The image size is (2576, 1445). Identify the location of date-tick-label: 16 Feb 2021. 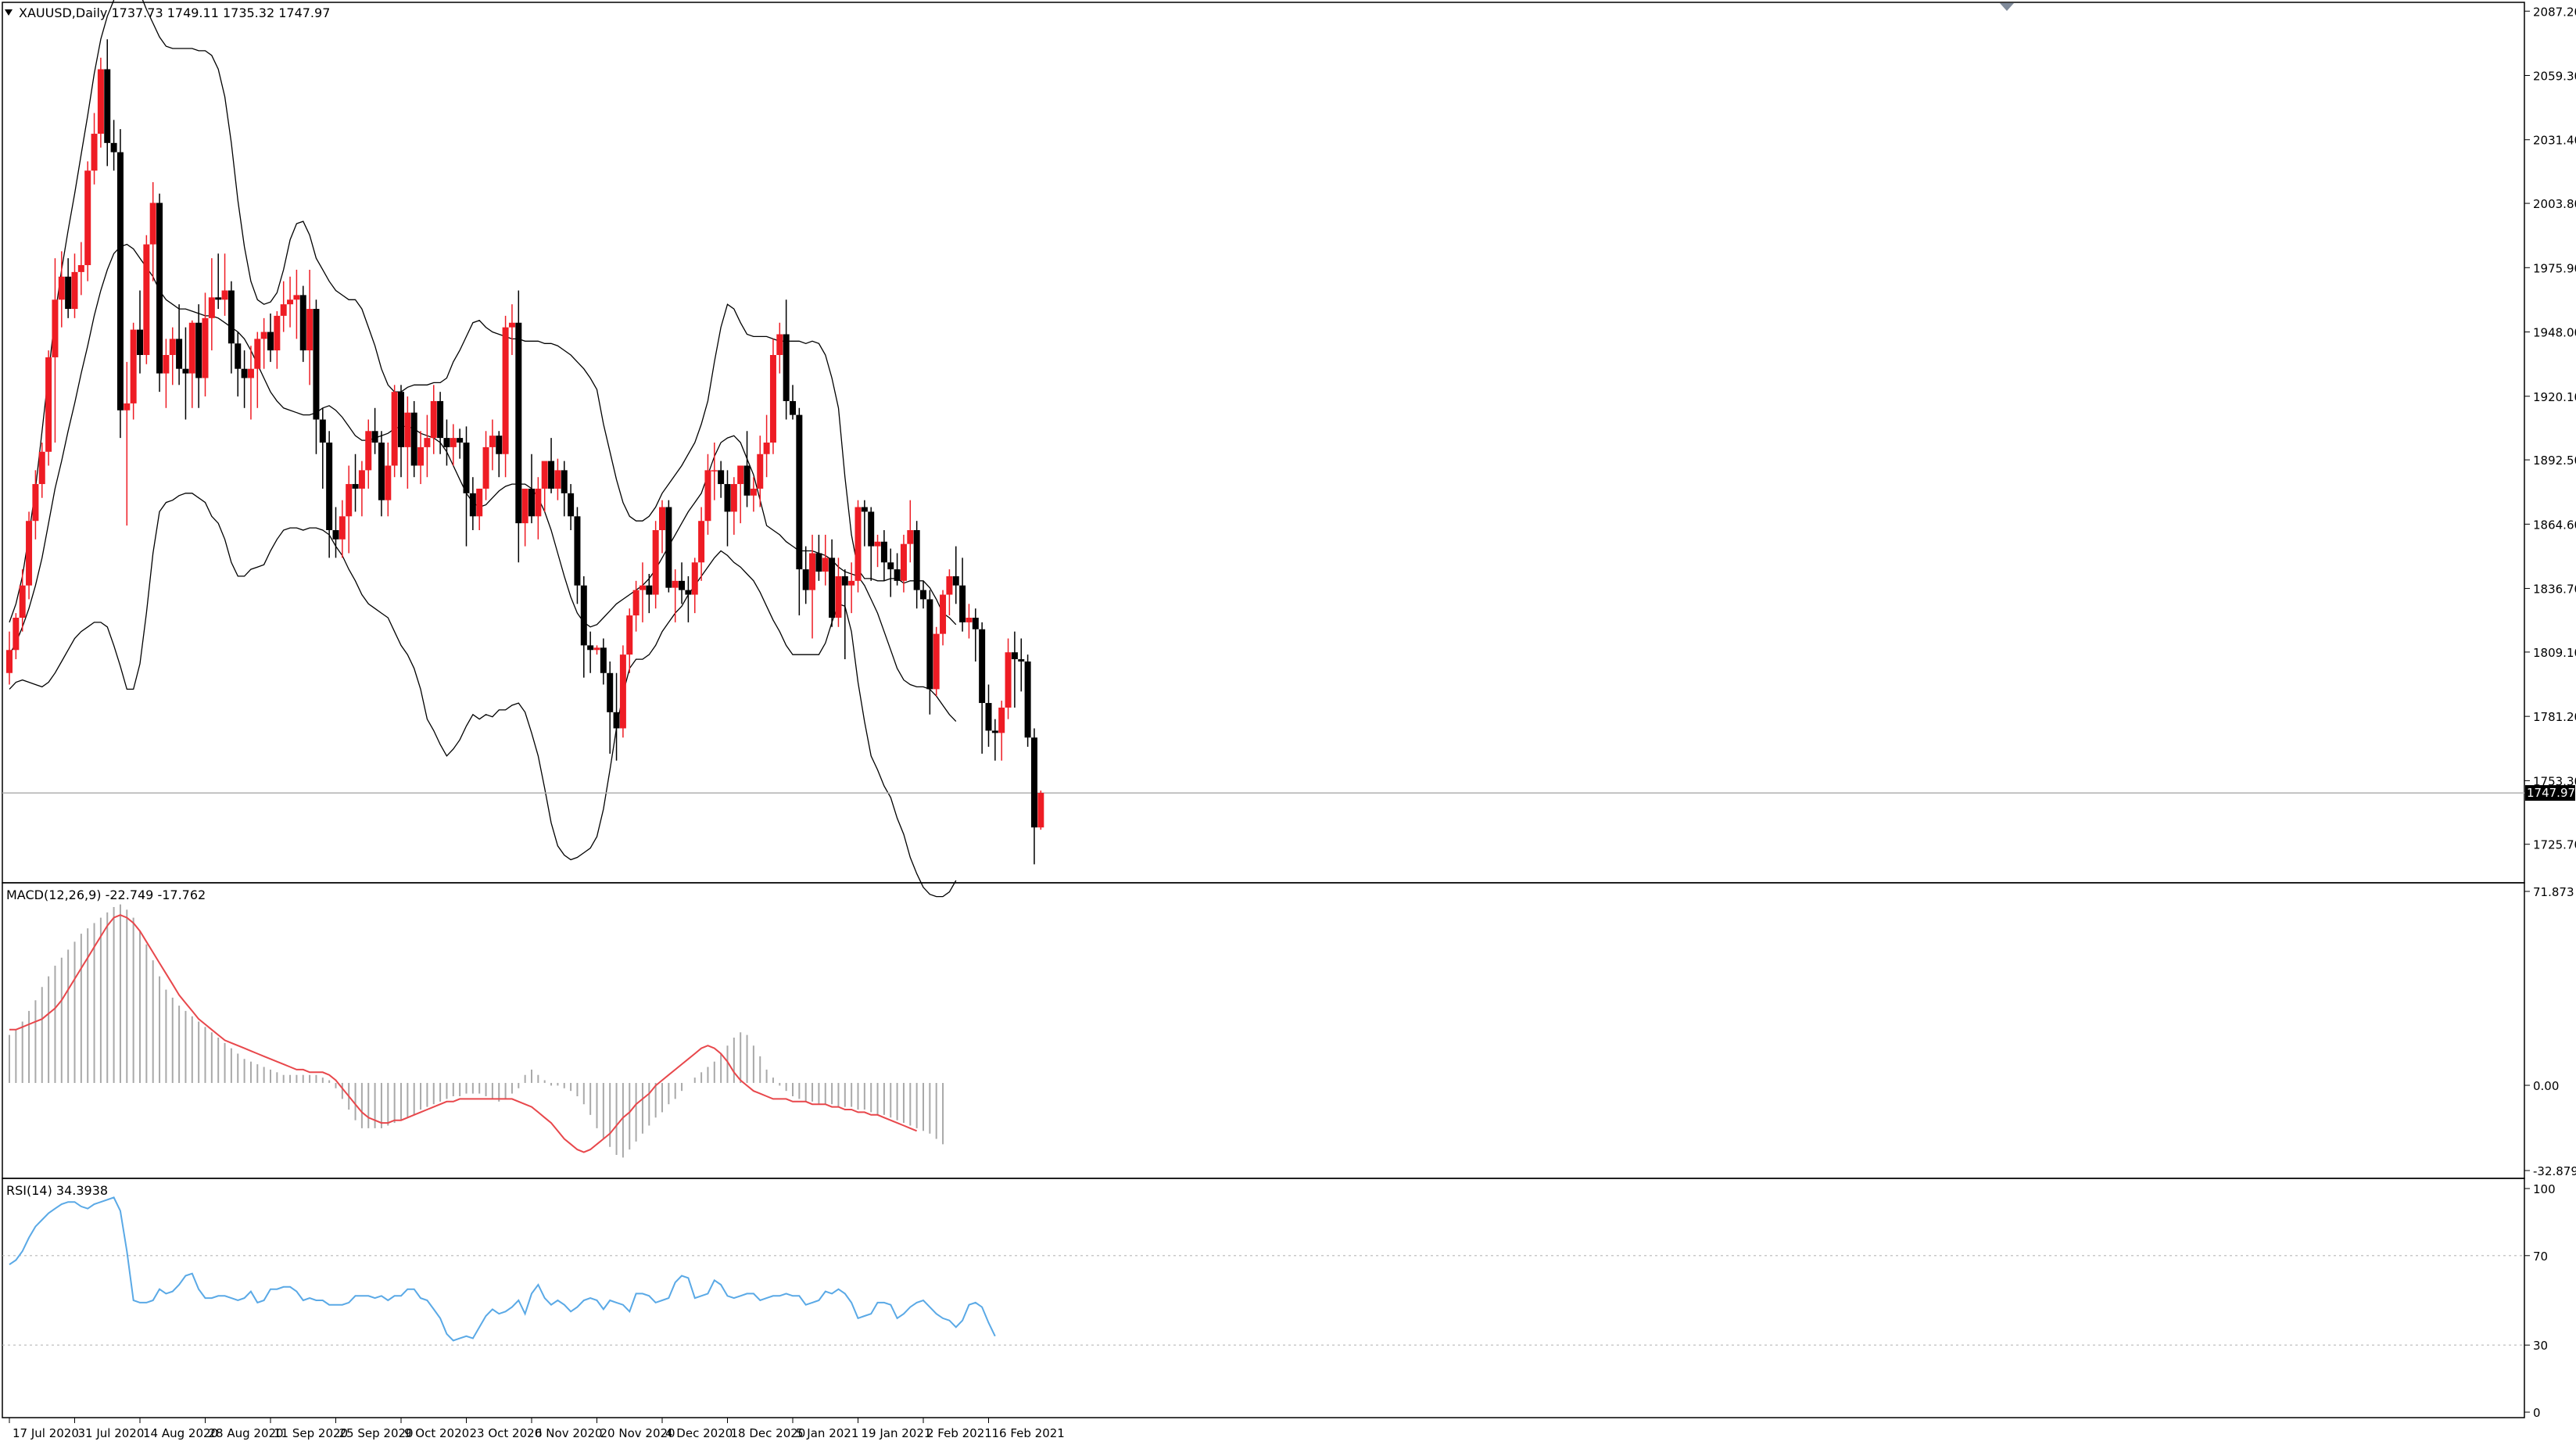
(1028, 1433).